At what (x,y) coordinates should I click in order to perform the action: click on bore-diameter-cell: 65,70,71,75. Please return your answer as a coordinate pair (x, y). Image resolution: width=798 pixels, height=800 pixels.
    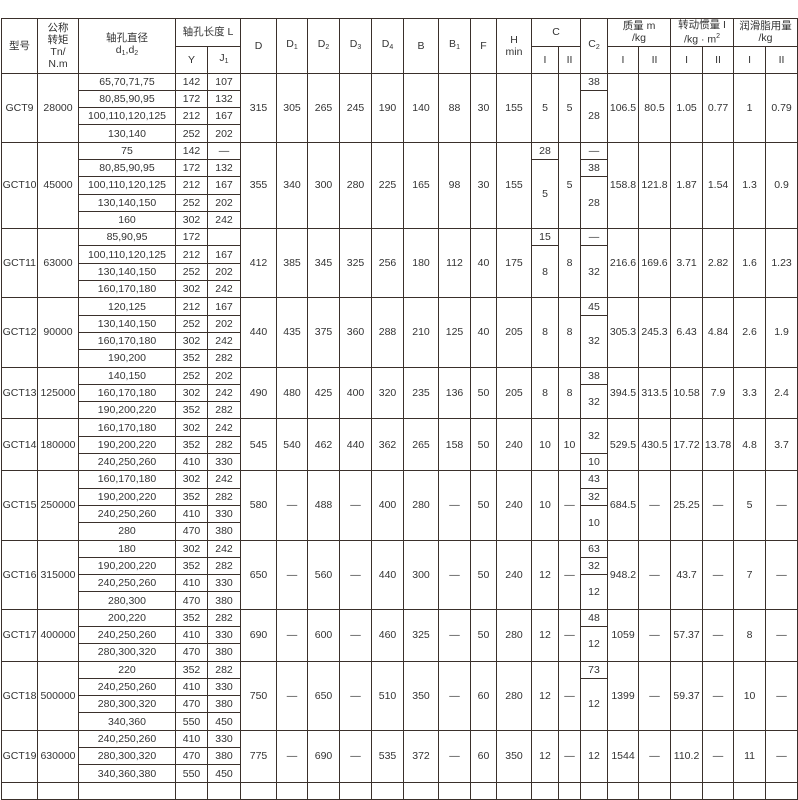
    Looking at the image, I should click on (127, 81).